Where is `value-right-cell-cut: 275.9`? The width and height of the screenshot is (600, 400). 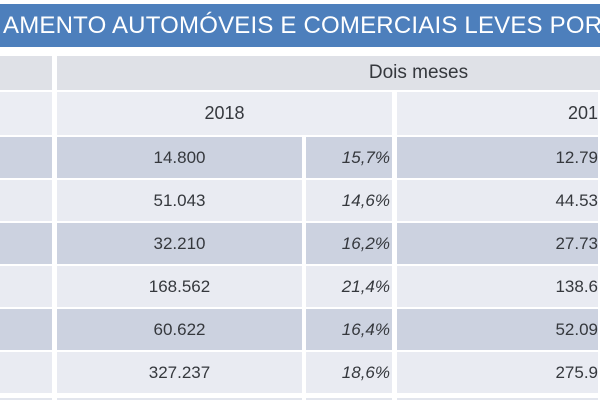 value-right-cell-cut: 275.9 is located at coordinates (497, 372).